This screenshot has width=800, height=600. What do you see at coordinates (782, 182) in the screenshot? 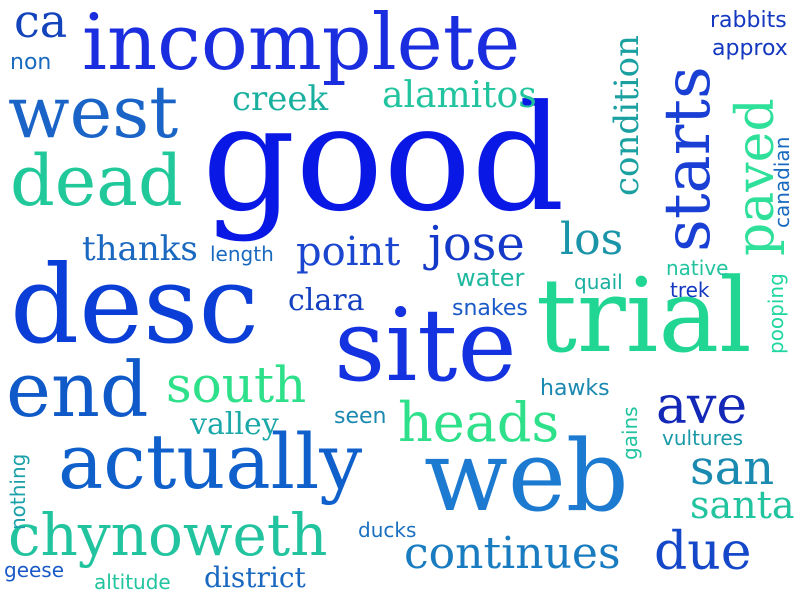
I see `word-canadian: canadian` at bounding box center [782, 182].